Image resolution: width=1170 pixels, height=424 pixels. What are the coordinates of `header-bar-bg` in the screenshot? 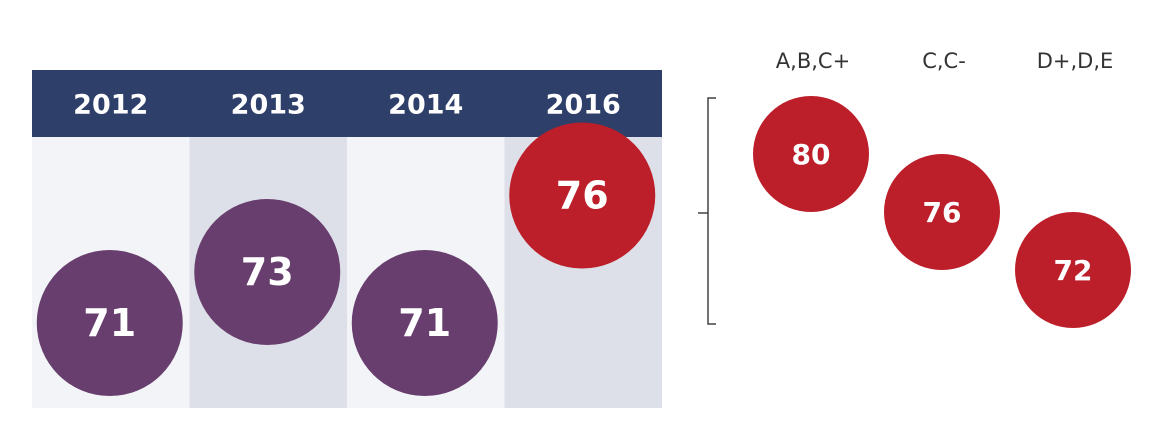 It's located at (347, 103).